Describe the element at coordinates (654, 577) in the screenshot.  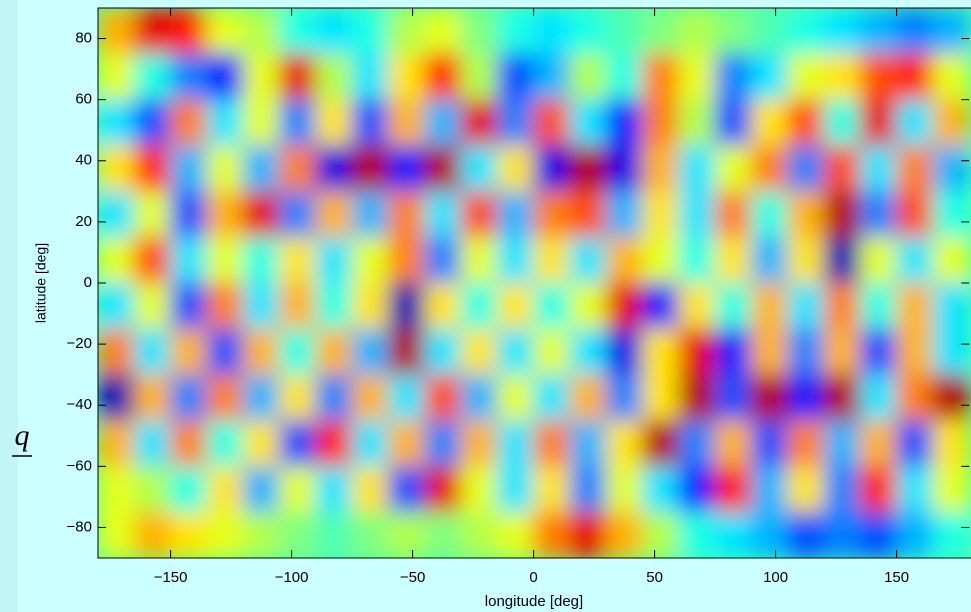
I see `x-tick-label: 50` at that location.